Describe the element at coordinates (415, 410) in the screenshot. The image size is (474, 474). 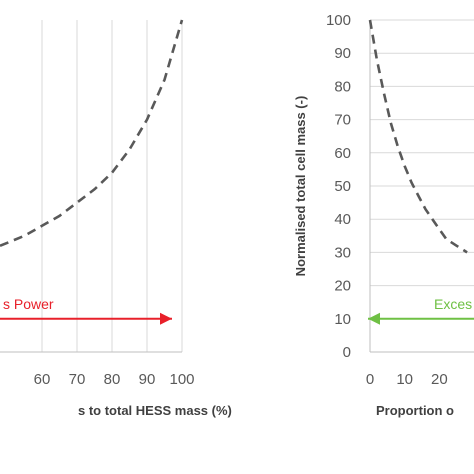
I see `x-axis-title: Proportion o` at that location.